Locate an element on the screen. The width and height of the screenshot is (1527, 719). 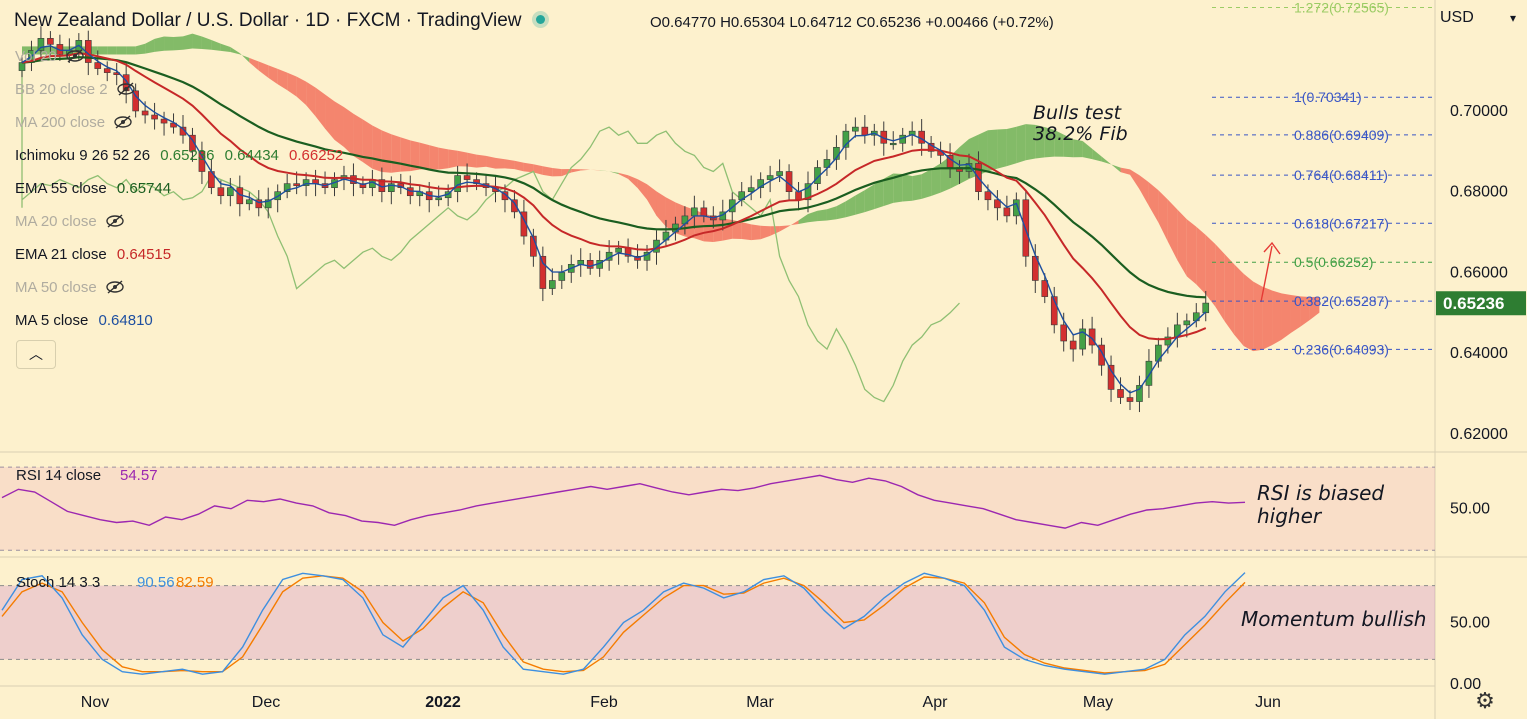
high-label: H is located at coordinates (725, 22).